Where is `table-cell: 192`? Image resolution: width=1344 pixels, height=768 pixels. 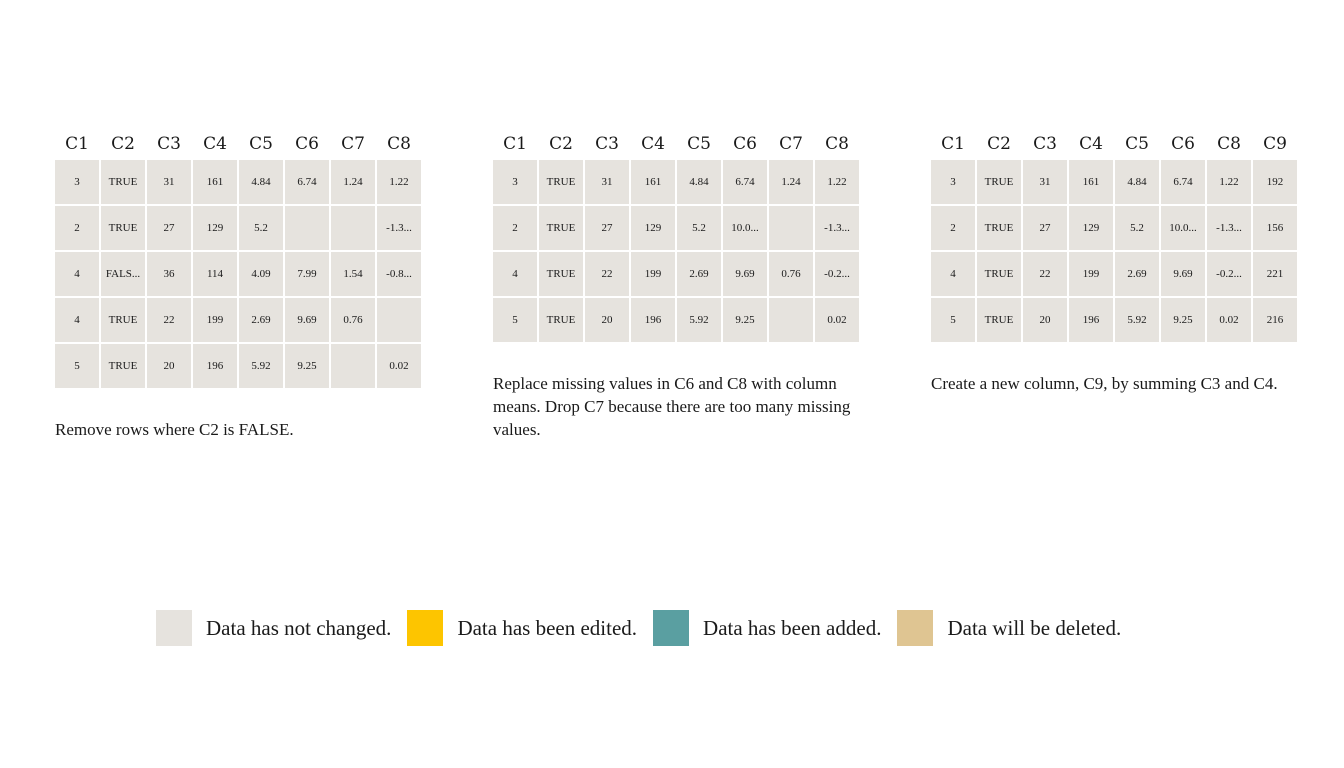
table-cell: 192 is located at coordinates (1275, 182).